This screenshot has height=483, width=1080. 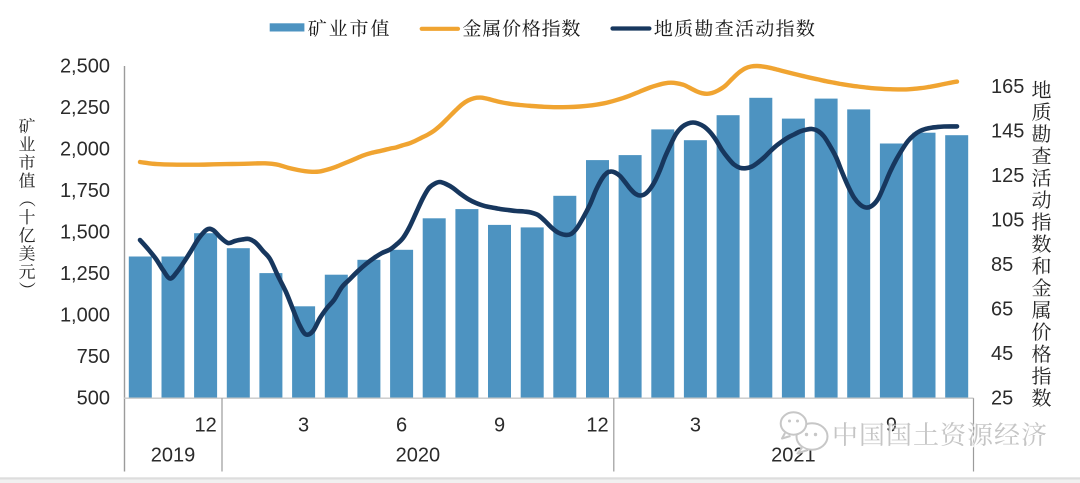 I want to click on svg-text: 25, so click(x=1002, y=399).